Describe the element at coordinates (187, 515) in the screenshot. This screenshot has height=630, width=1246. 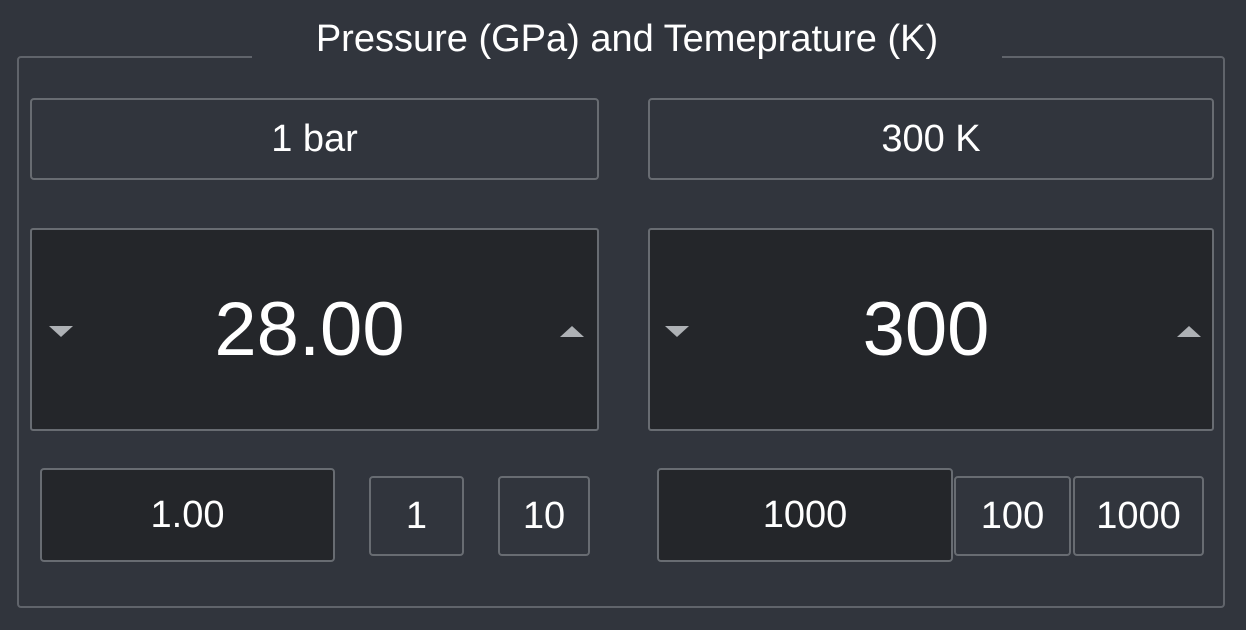
I see `pressure-step-input: 1.00` at that location.